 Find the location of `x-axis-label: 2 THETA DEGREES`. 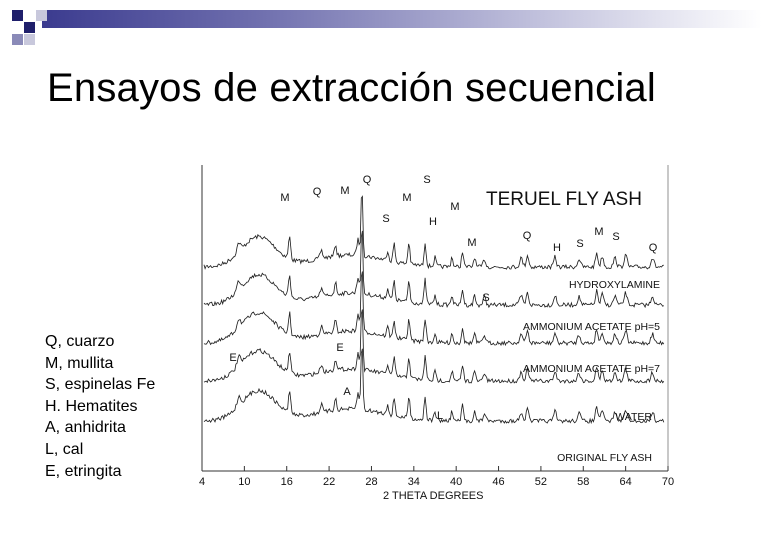

x-axis-label: 2 THETA DEGREES is located at coordinates (433, 496).